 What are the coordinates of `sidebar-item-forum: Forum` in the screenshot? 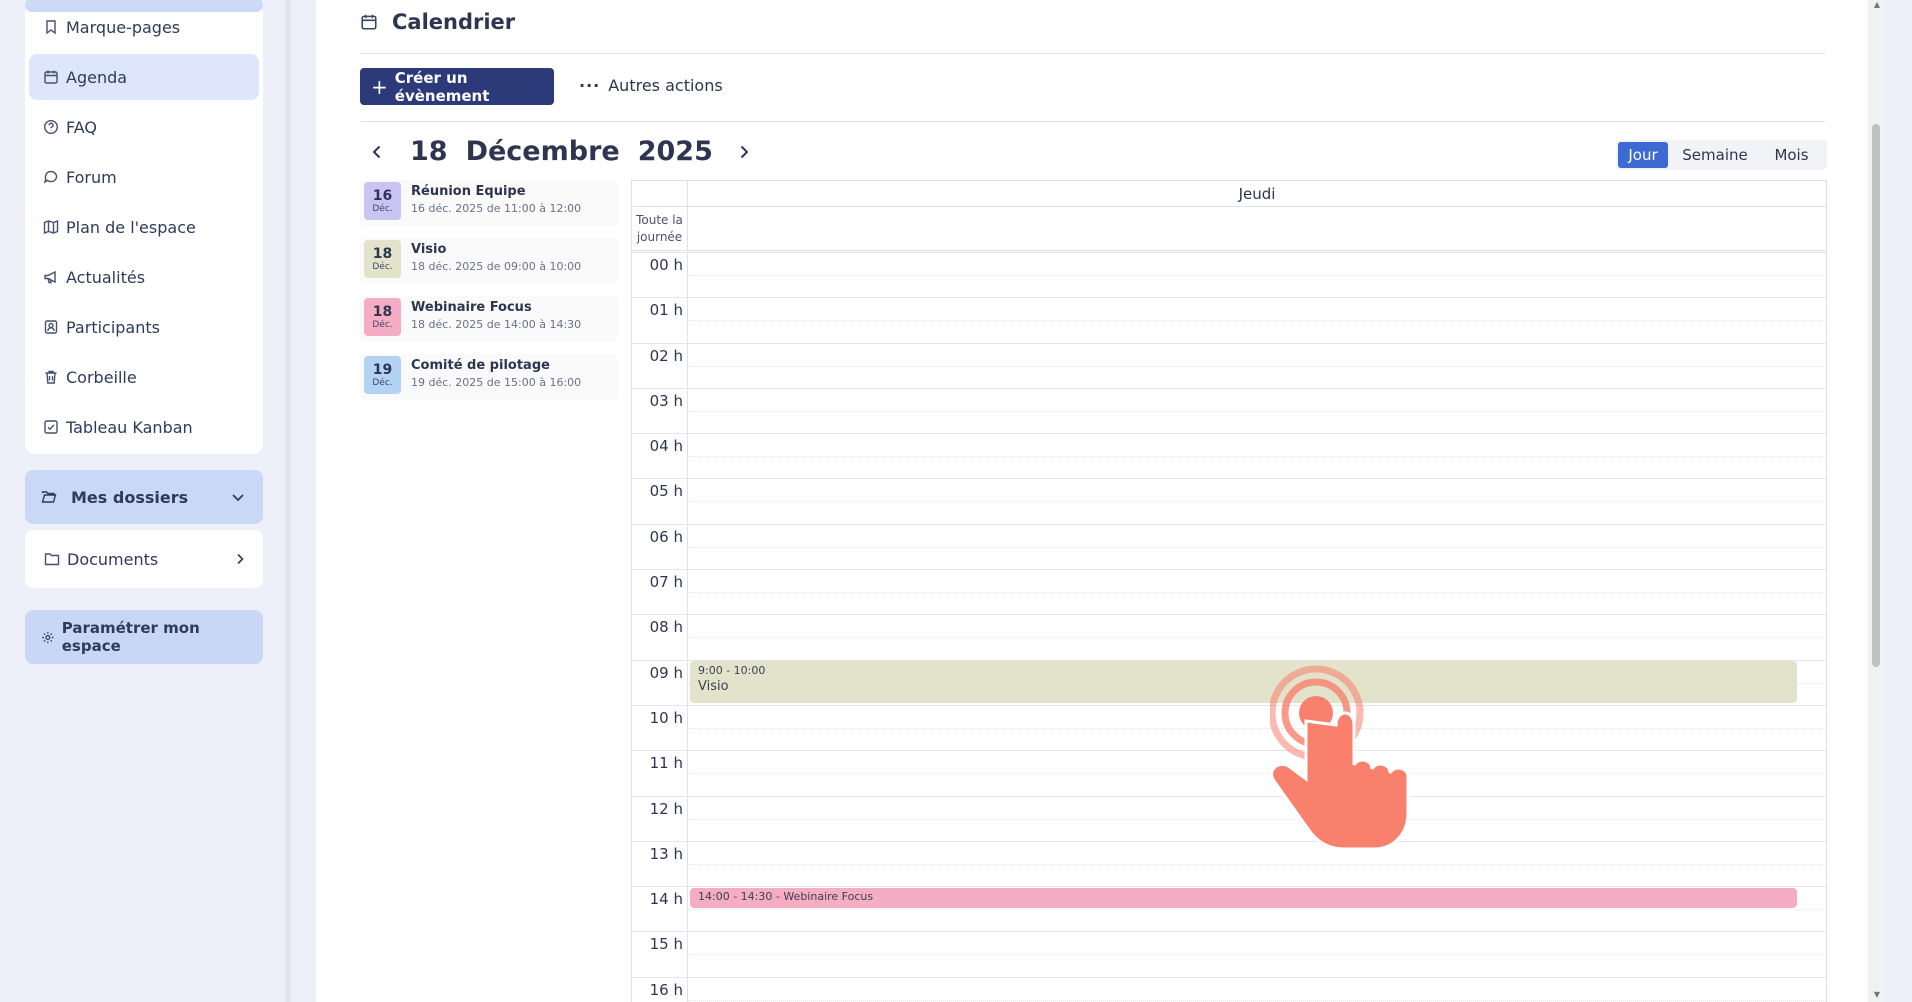 It's located at (144, 177).